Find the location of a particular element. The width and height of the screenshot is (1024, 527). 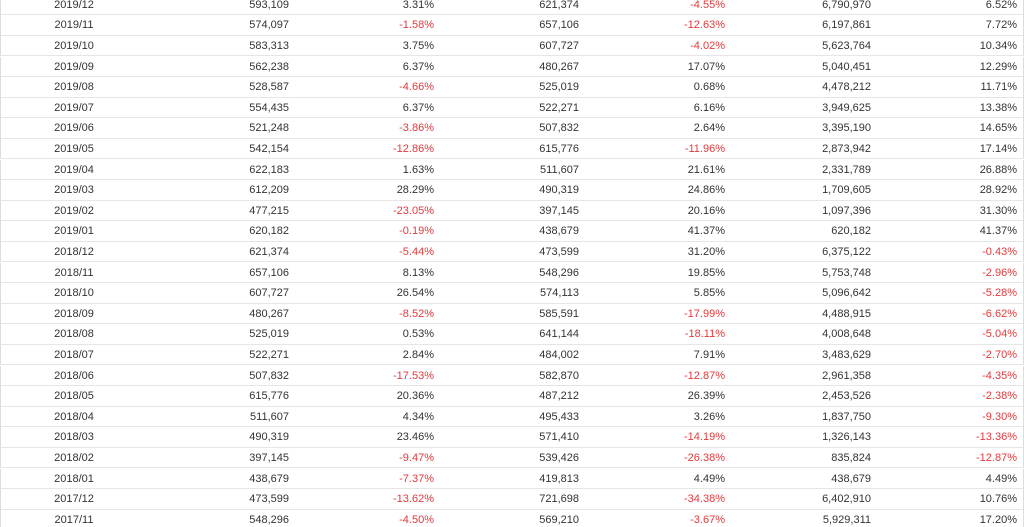

change-cell: -34.38% is located at coordinates (704, 499).